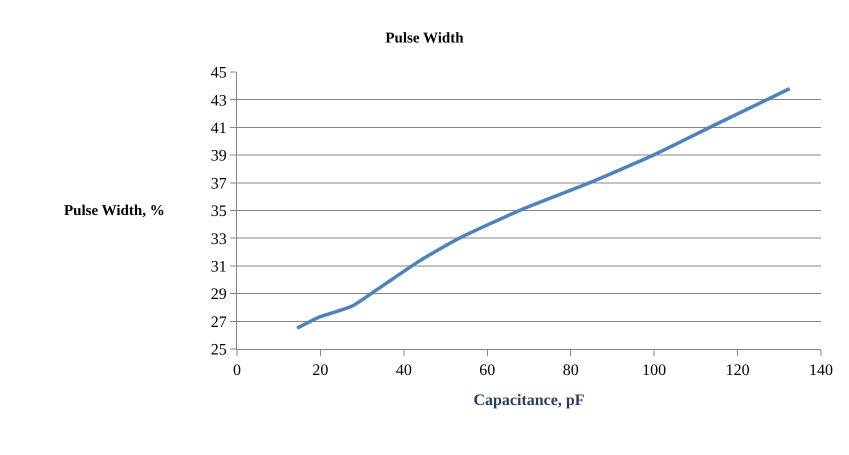  What do you see at coordinates (487, 371) in the screenshot?
I see `x-tick-label: 60` at bounding box center [487, 371].